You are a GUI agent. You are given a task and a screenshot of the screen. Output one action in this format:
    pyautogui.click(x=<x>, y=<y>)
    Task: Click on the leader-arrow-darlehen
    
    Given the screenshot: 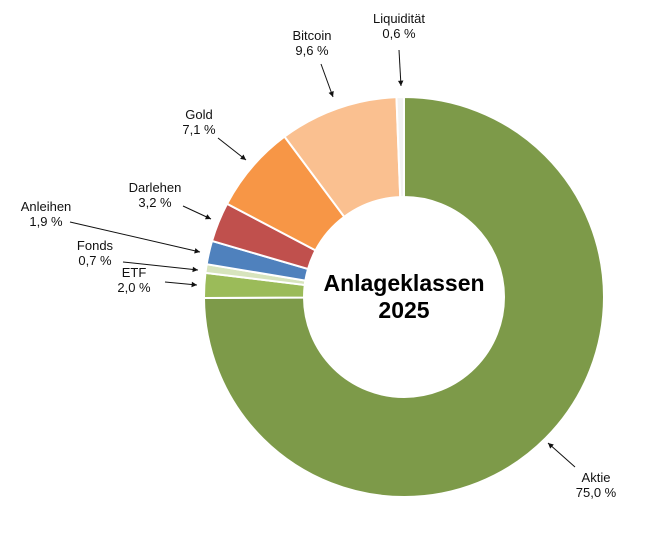 What is the action you would take?
    pyautogui.click(x=208, y=217)
    